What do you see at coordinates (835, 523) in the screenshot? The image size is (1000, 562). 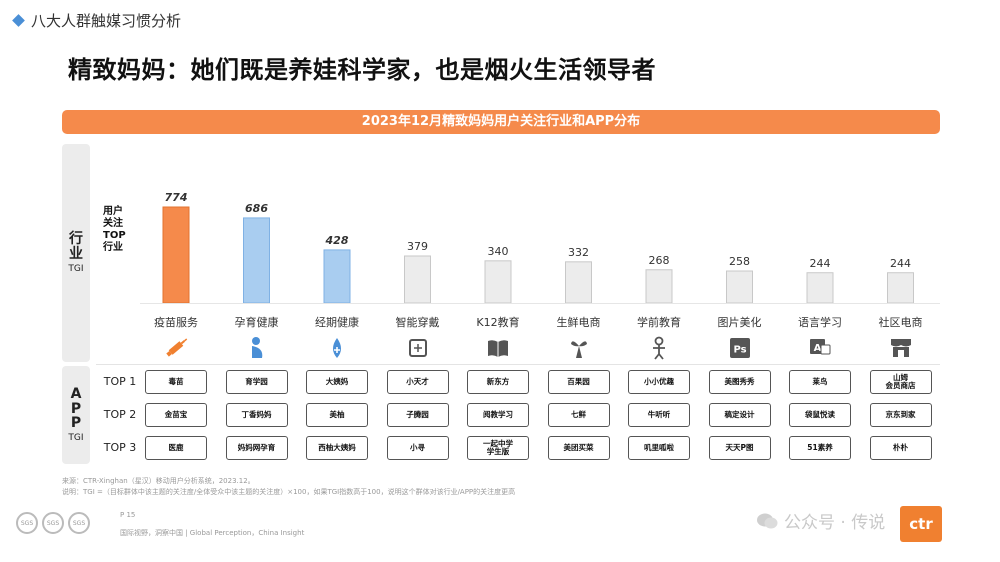 I see `watermark-text: 公众号 · 传说` at bounding box center [835, 523].